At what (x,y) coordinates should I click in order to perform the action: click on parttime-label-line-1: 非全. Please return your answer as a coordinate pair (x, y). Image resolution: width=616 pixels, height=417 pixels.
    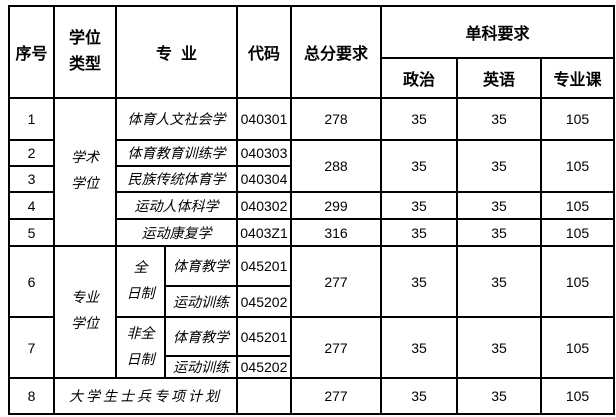
    Looking at the image, I should click on (140, 334).